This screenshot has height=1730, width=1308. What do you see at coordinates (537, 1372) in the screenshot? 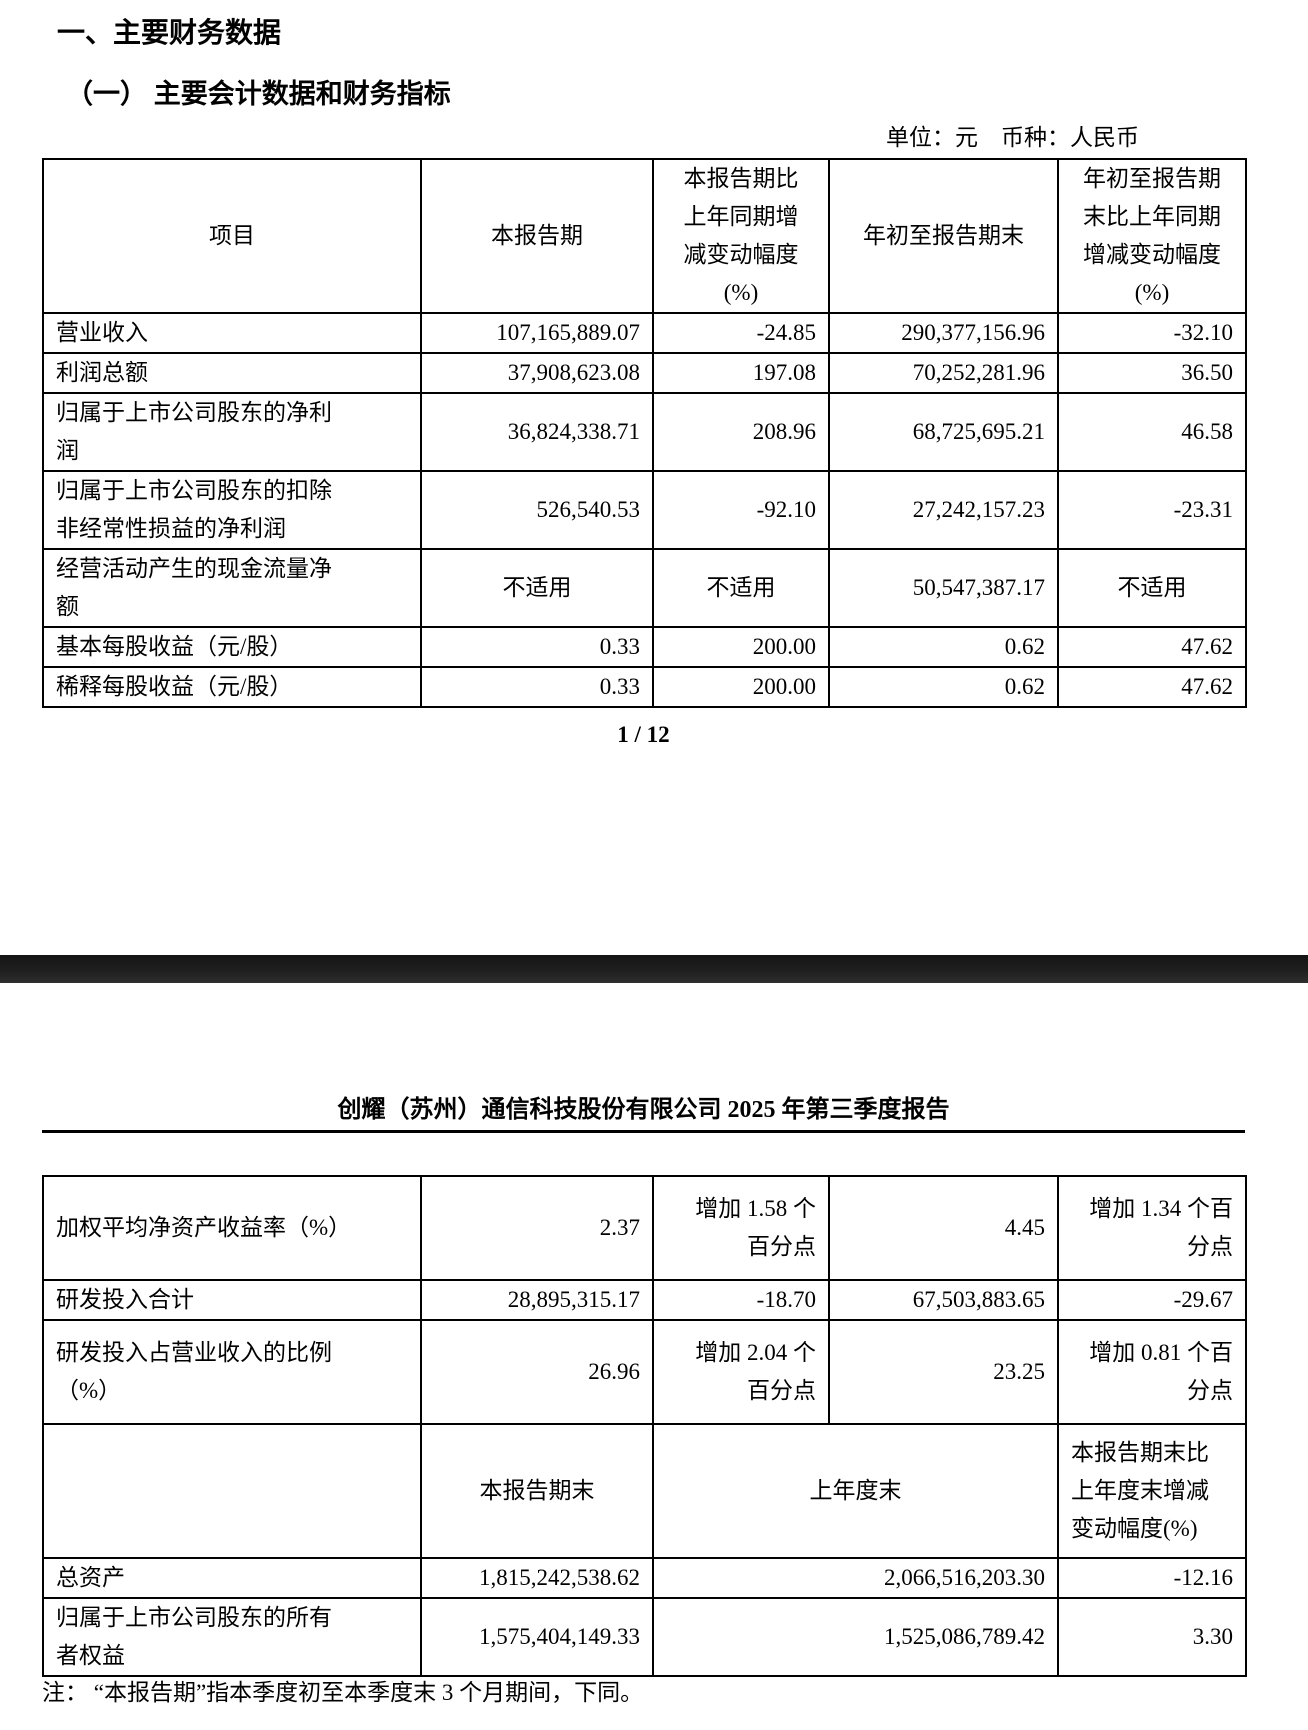
I see `cell-current: 26.96` at bounding box center [537, 1372].